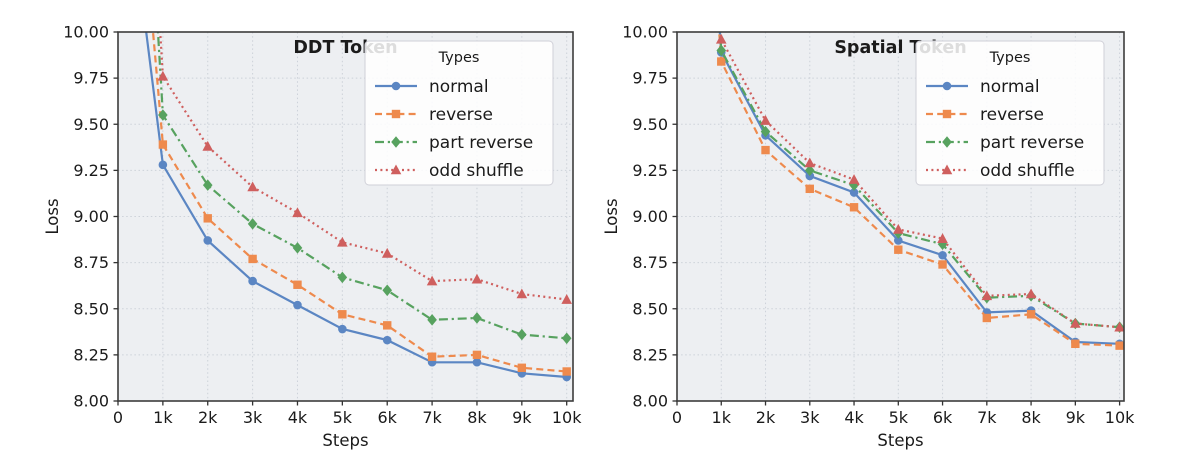 This screenshot has width=1179, height=474. I want to click on y-tick-label: 9.75, so click(650, 78).